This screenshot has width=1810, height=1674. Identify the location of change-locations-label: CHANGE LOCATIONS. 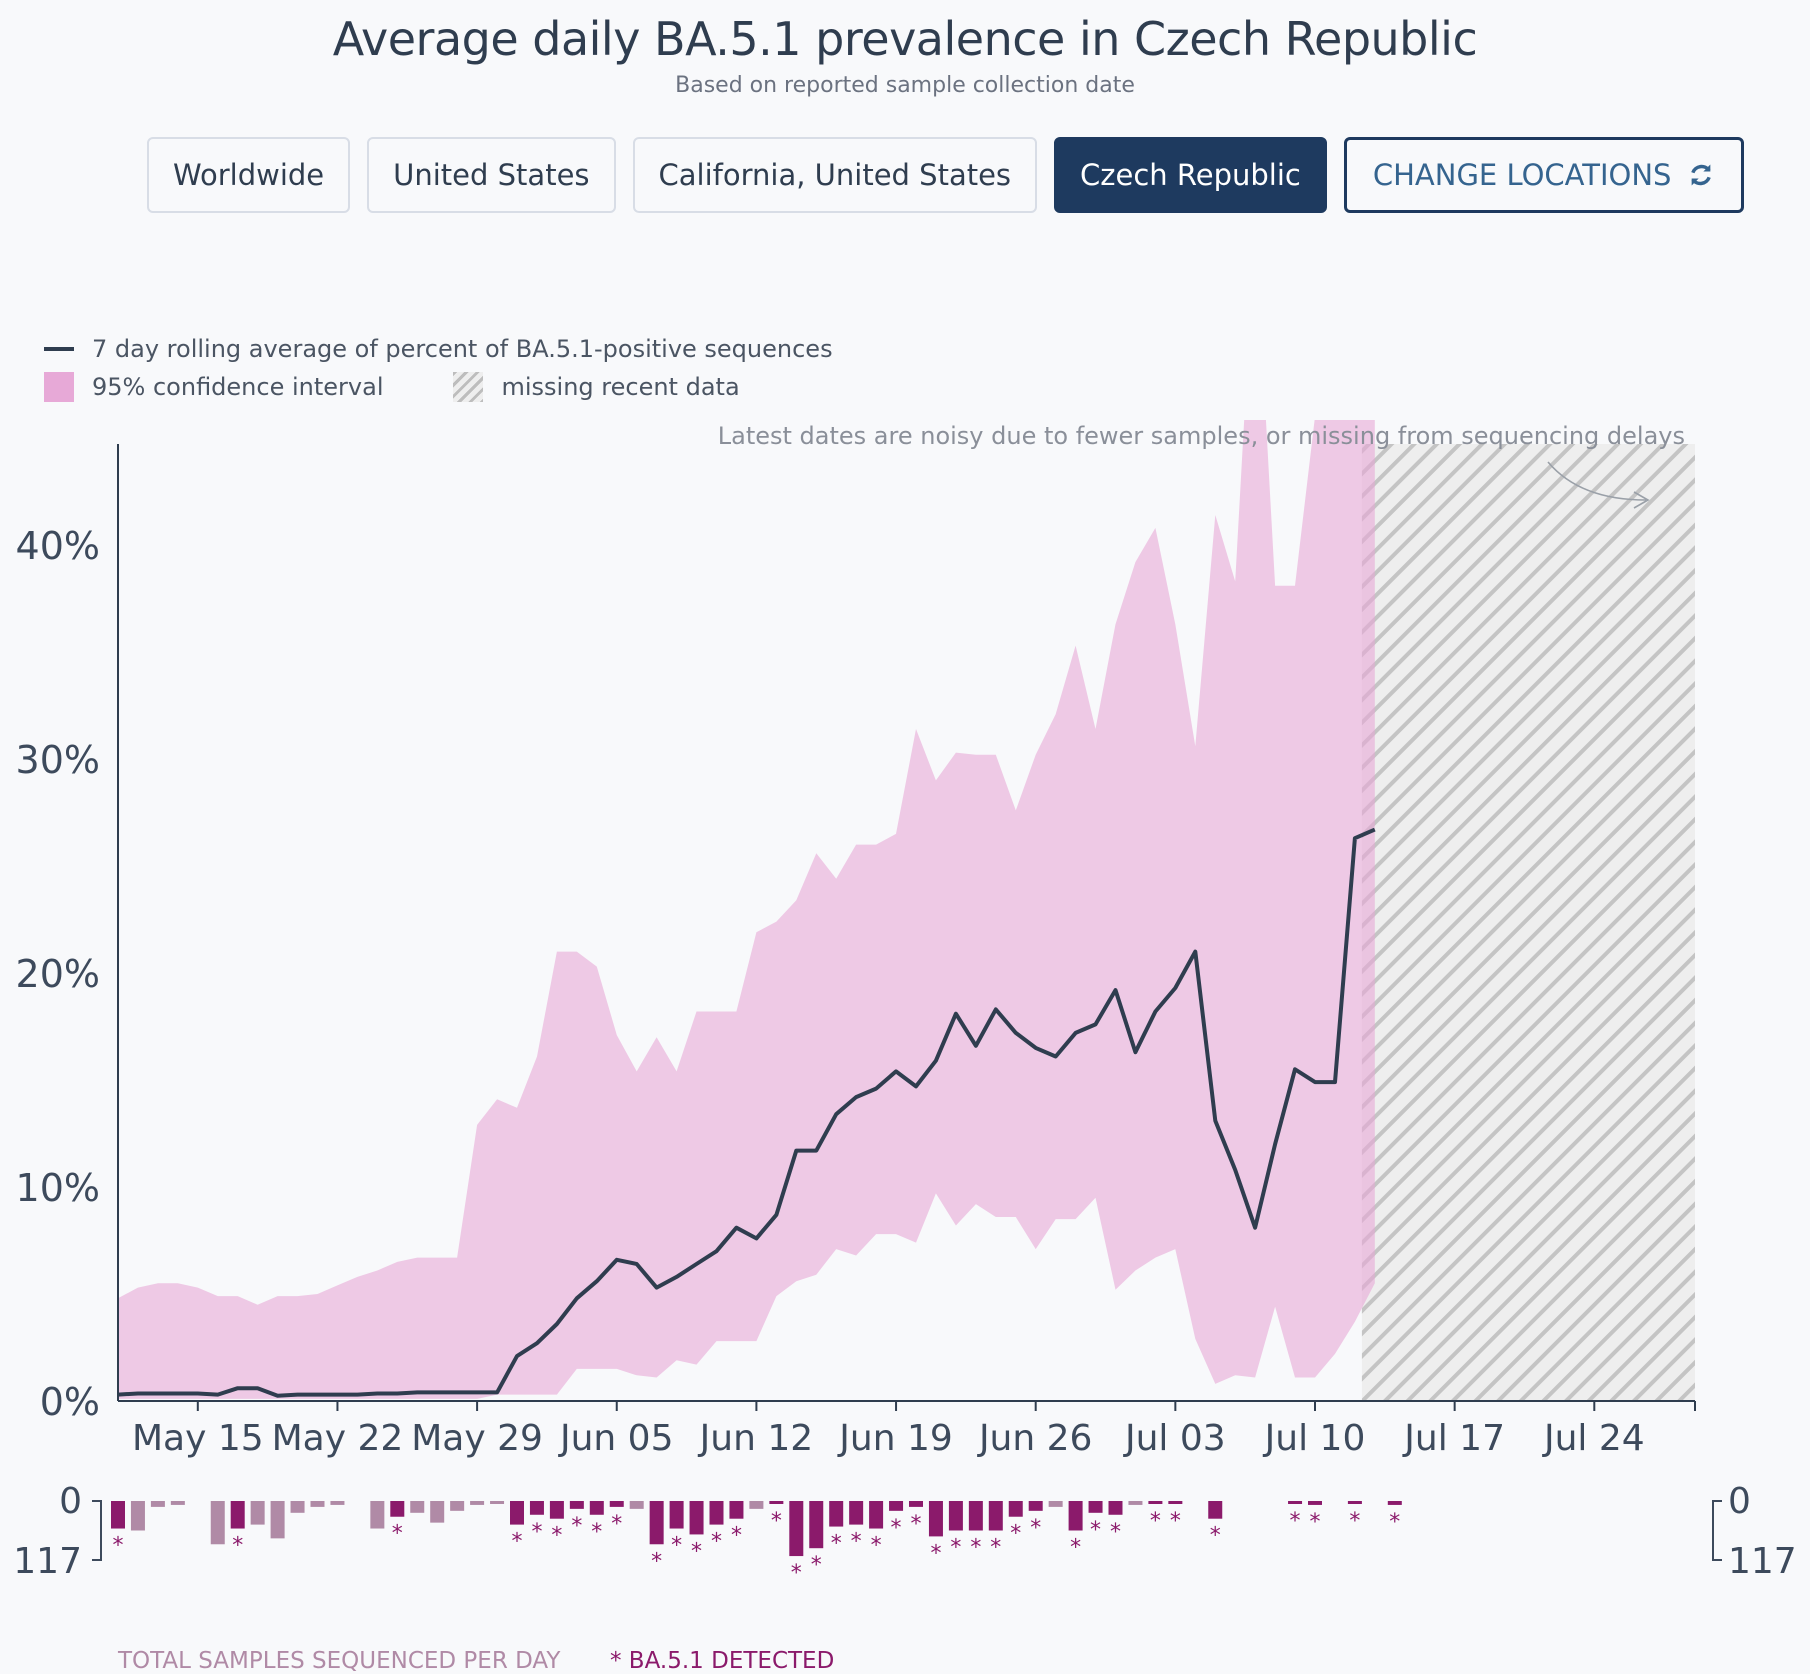
(1522, 175).